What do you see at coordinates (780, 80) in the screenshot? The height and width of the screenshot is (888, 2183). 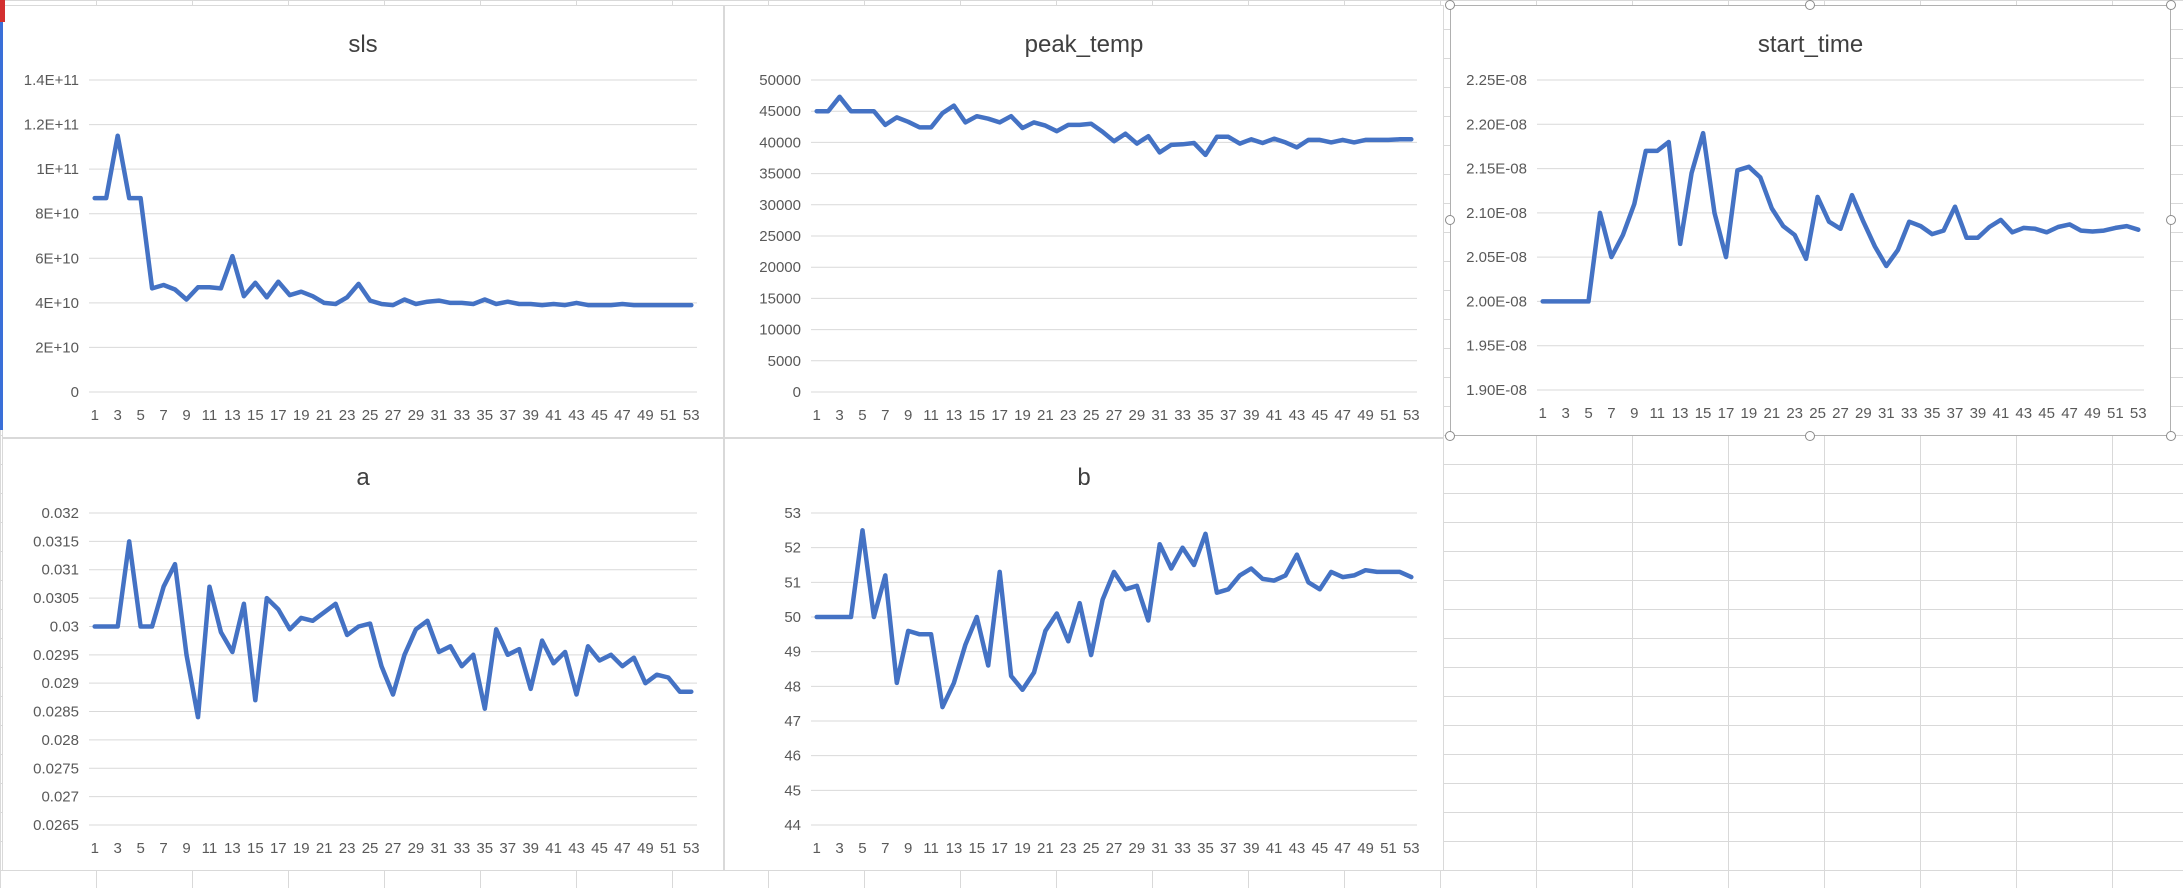 I see `y-tick-label: 50000` at bounding box center [780, 80].